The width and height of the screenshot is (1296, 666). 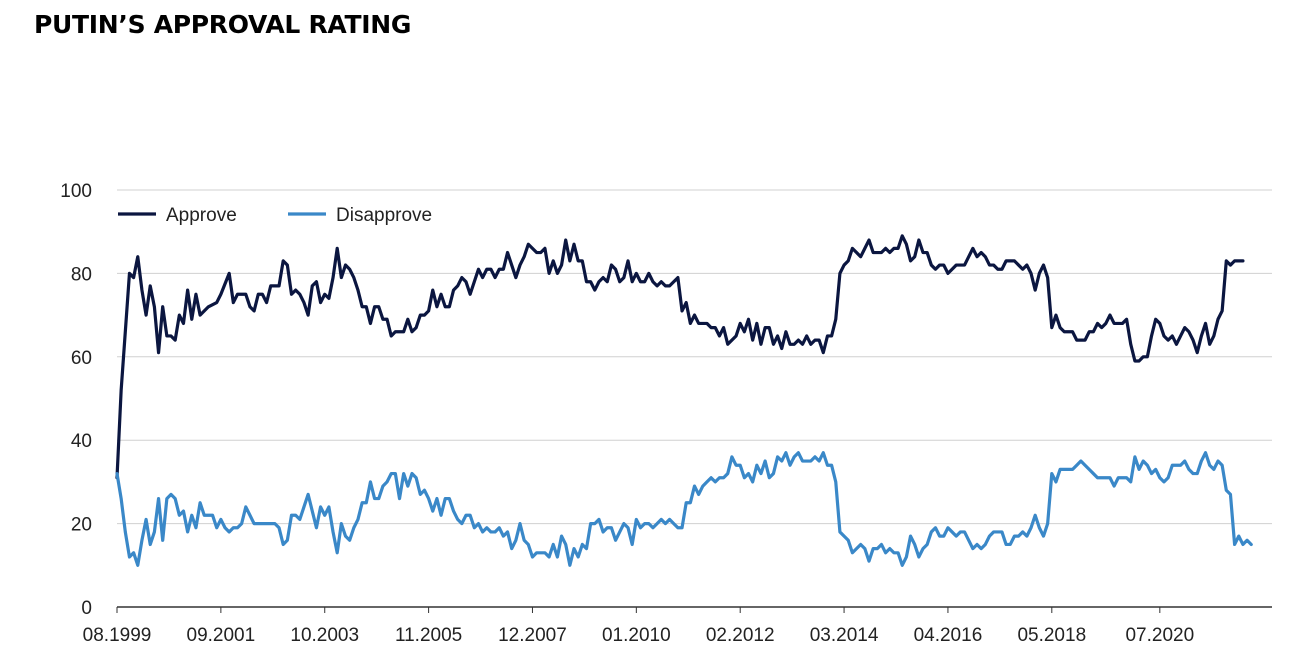 What do you see at coordinates (221, 635) in the screenshot?
I see `x-tick-label: 09.2001` at bounding box center [221, 635].